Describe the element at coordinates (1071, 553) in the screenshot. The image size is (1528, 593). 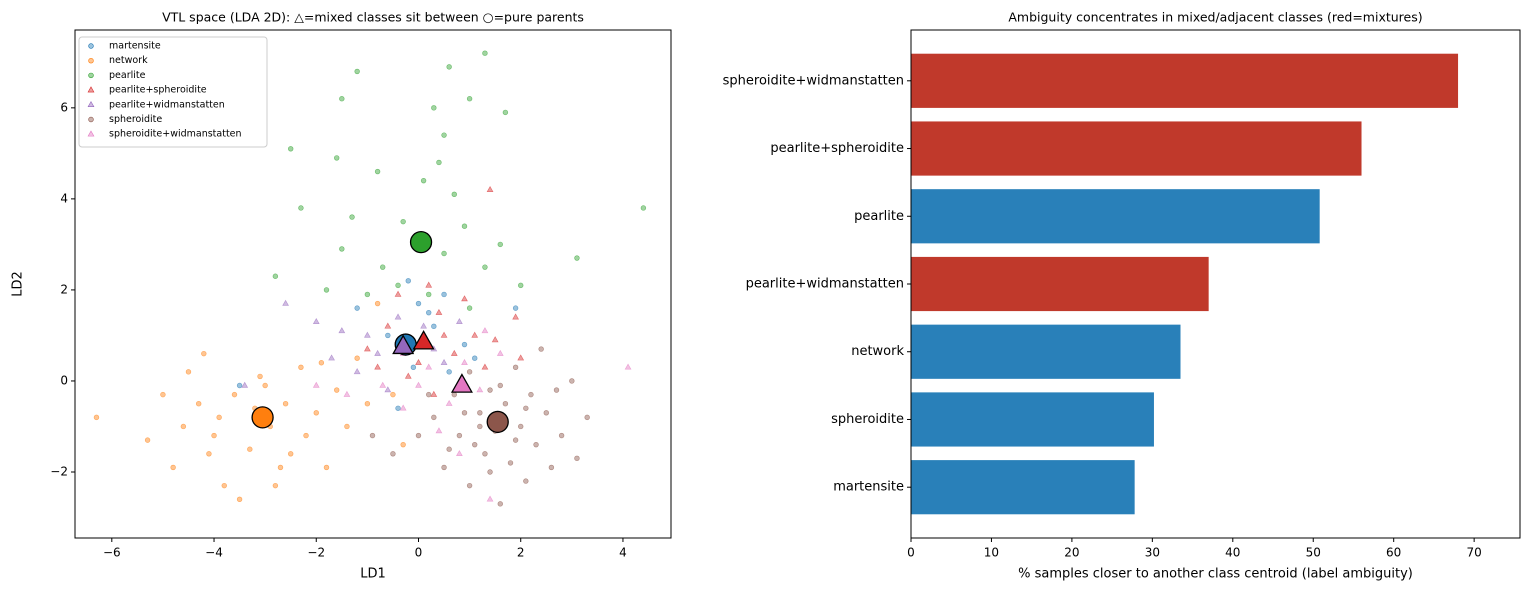
I see `x-tick-label: 20` at that location.